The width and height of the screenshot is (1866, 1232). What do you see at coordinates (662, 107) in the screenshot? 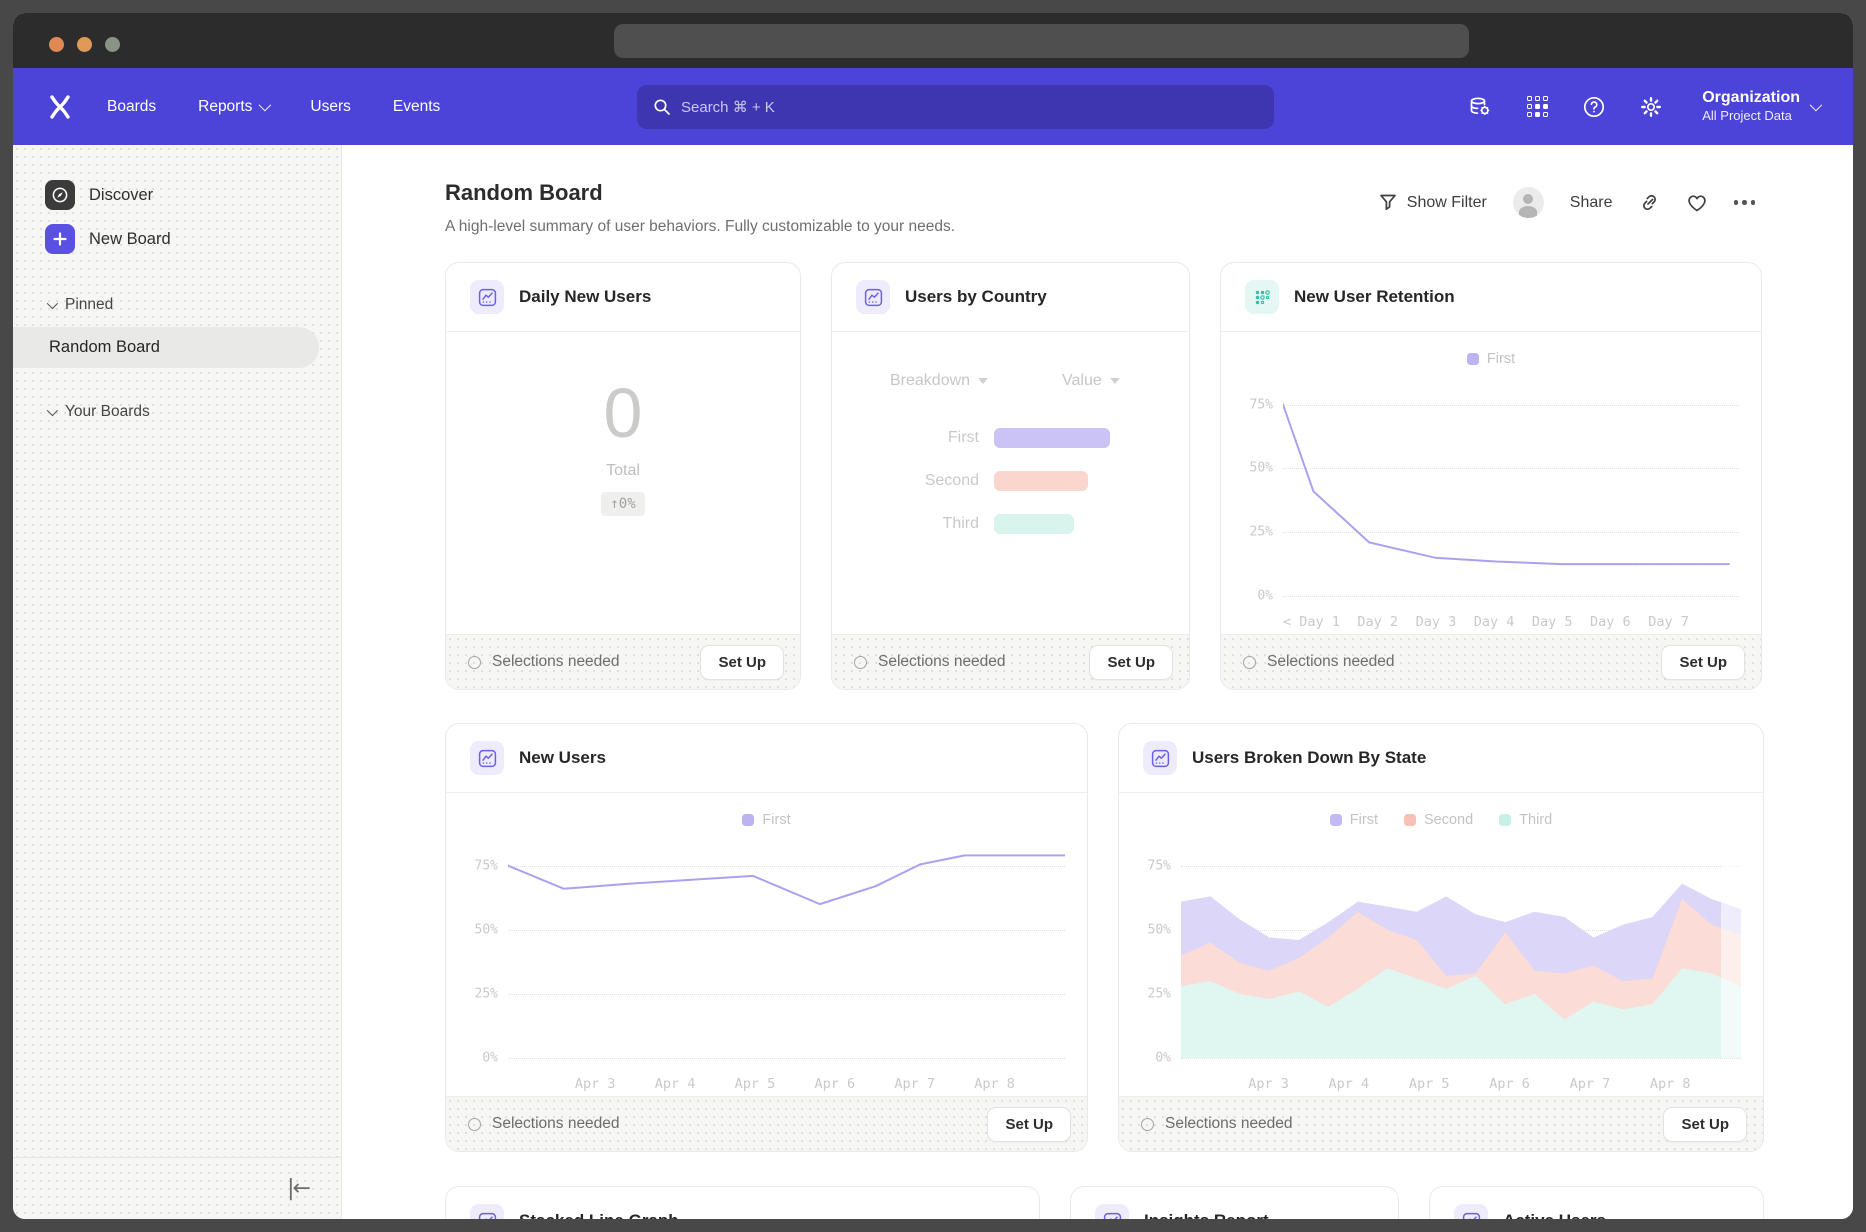
I see `search-icon` at bounding box center [662, 107].